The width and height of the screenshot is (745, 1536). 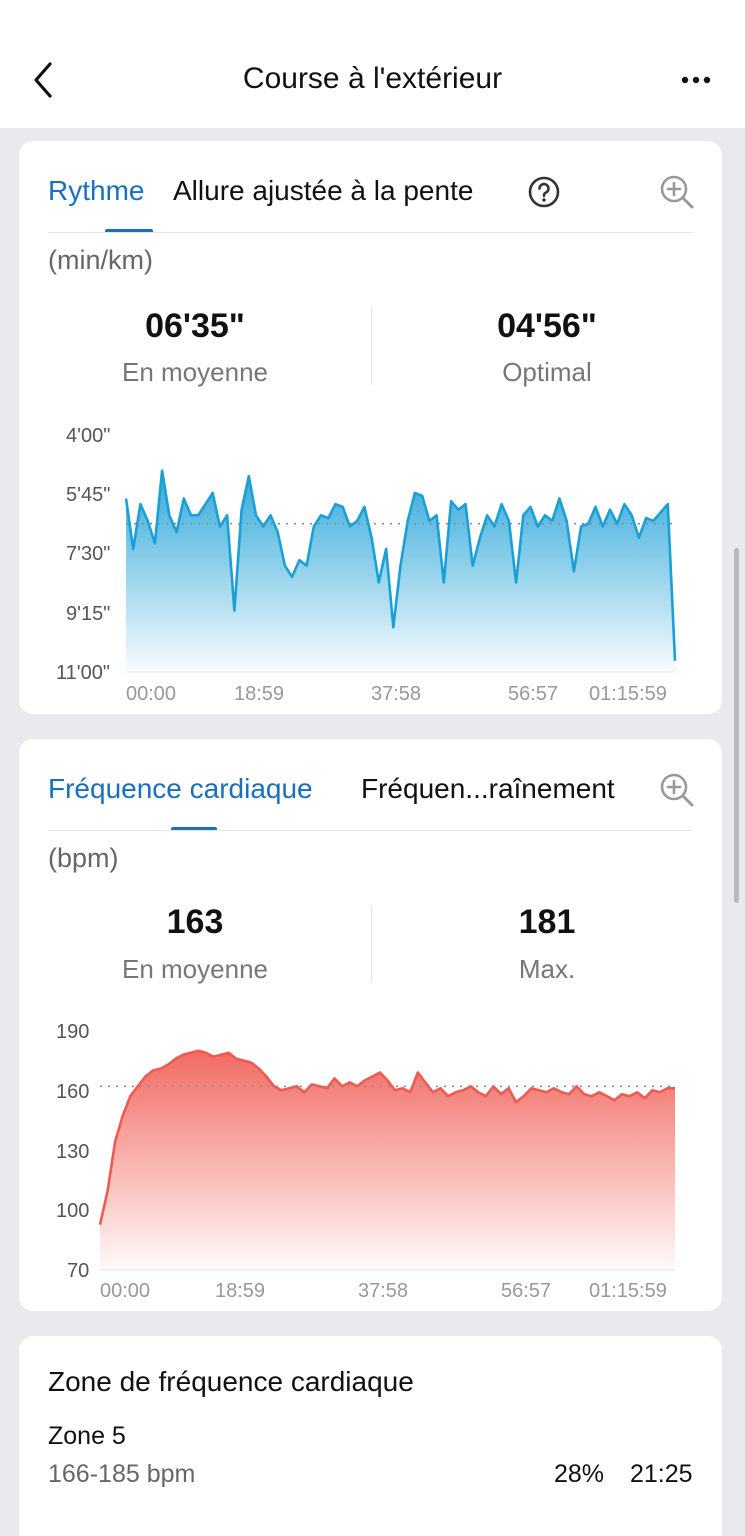 I want to click on chevron-left-icon, so click(x=43, y=80).